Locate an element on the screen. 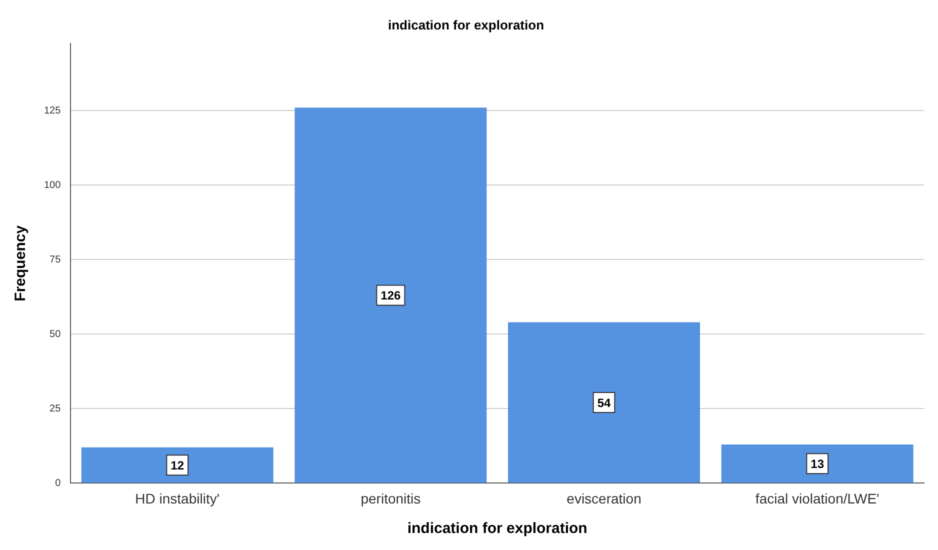  data-label: 126 is located at coordinates (391, 295).